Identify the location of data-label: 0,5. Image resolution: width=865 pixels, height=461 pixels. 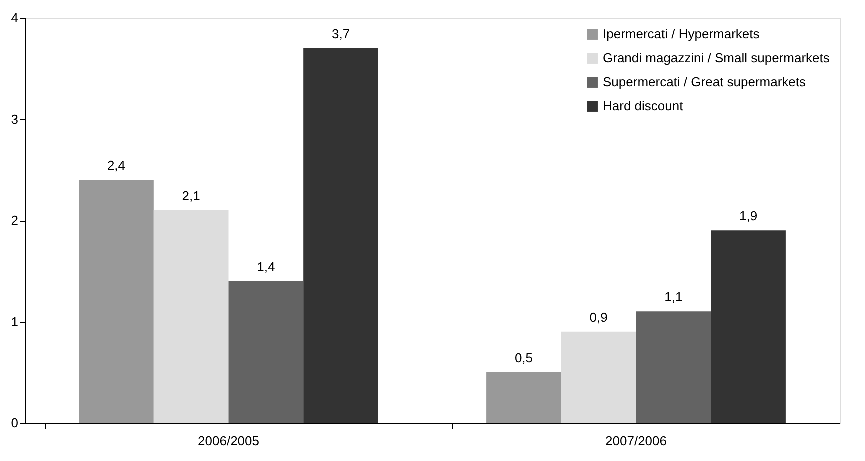
(524, 358).